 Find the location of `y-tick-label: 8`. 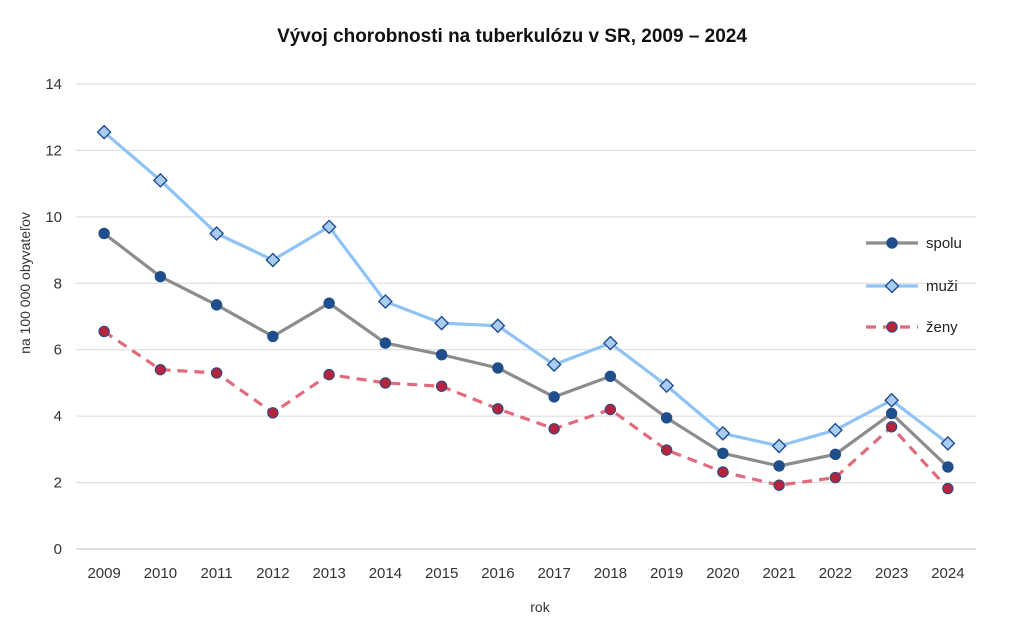

y-tick-label: 8 is located at coordinates (58, 283).